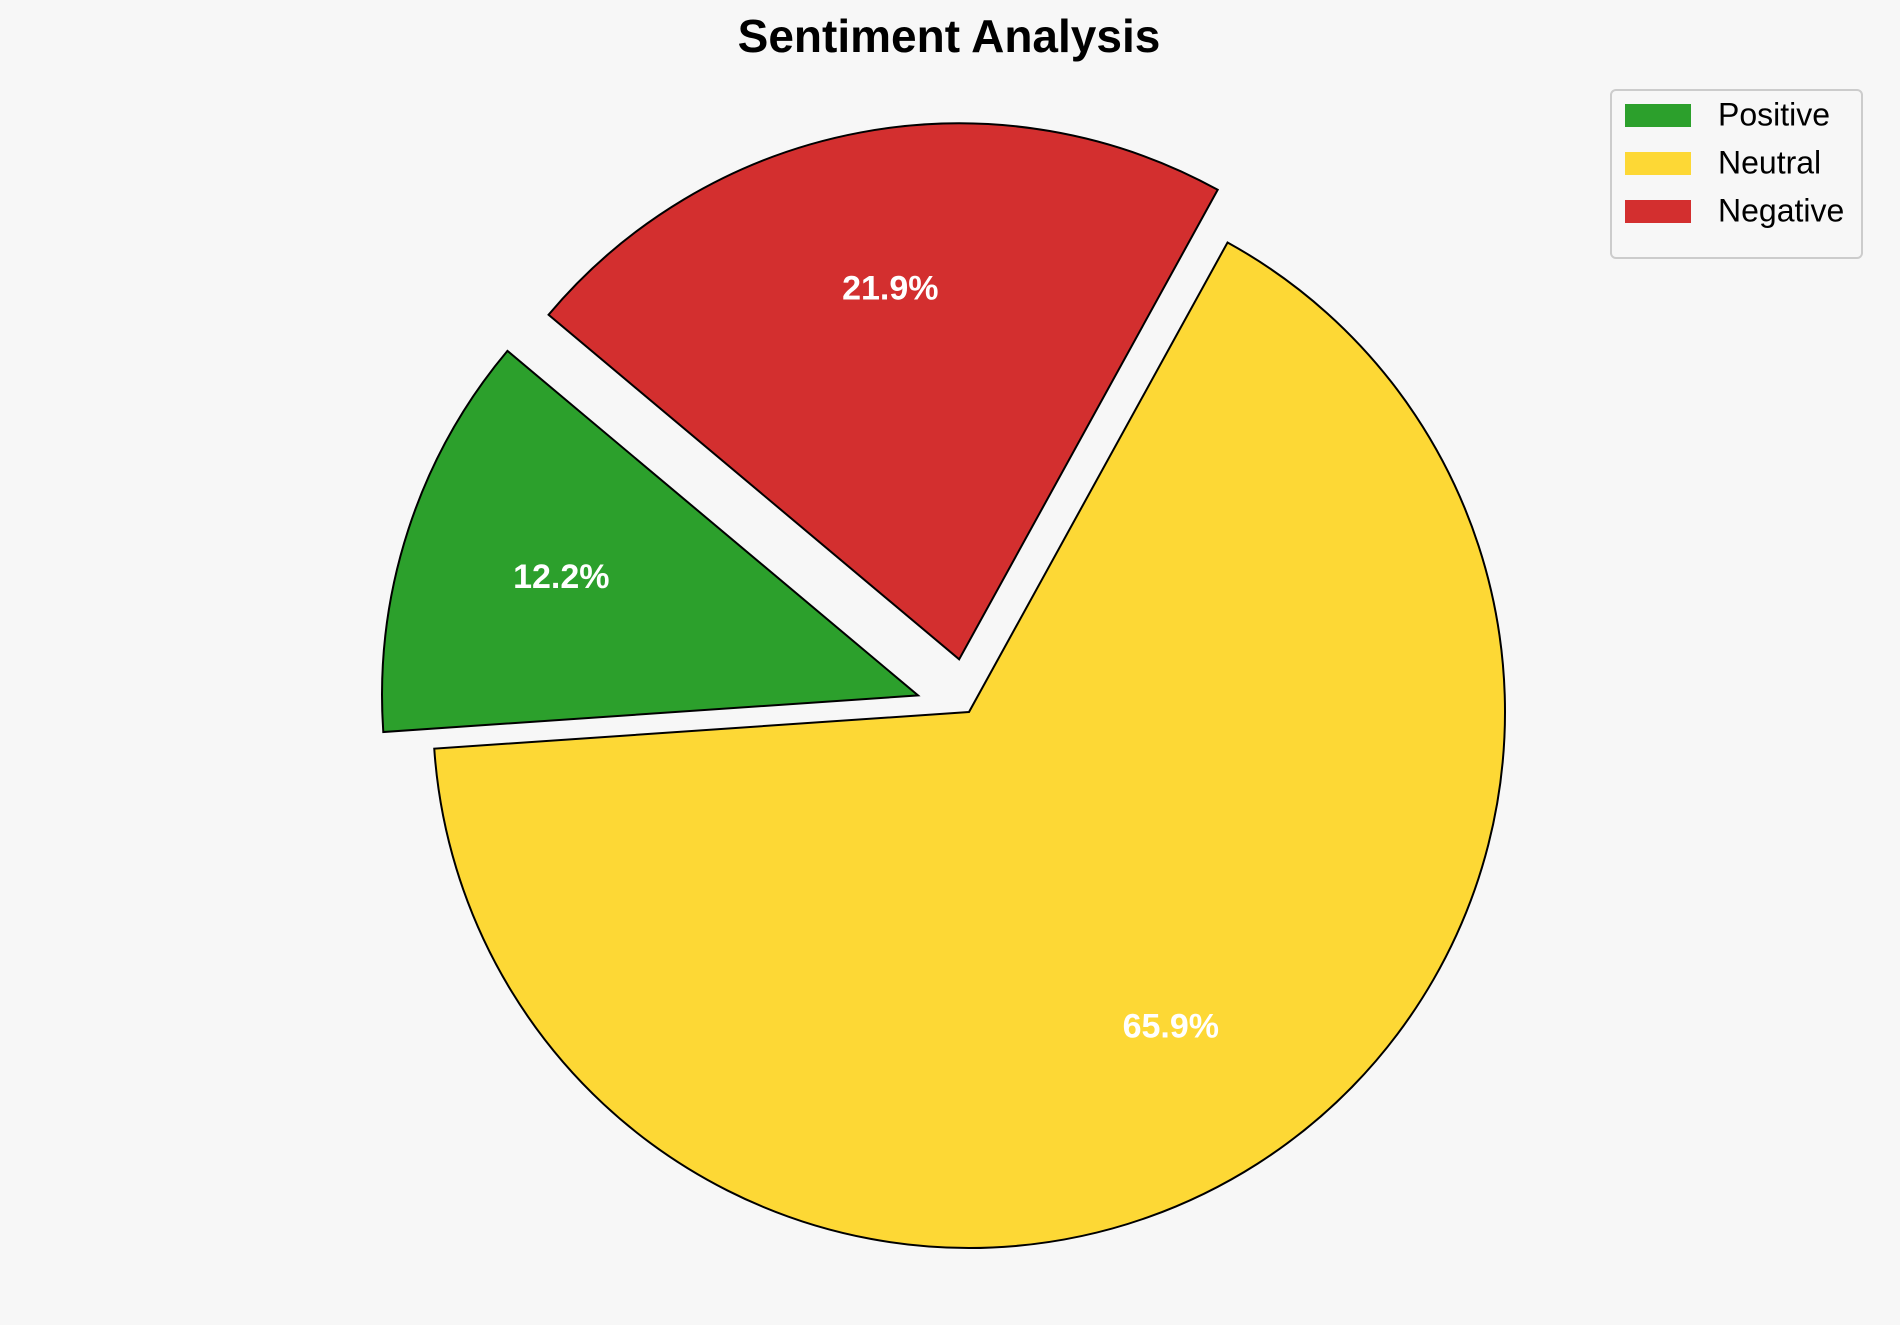 The height and width of the screenshot is (1325, 1900). I want to click on value-label: 12.2%, so click(561, 577).